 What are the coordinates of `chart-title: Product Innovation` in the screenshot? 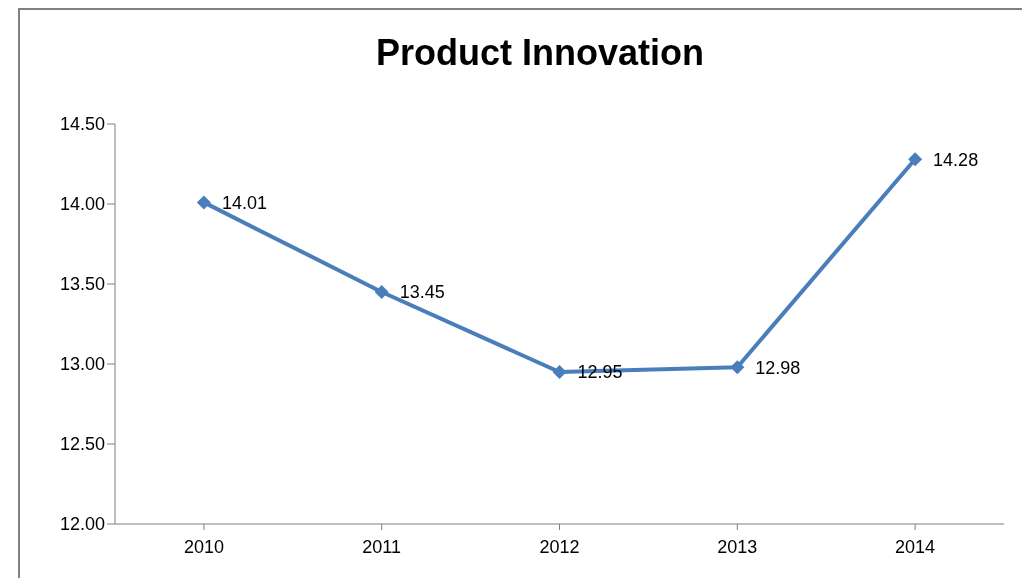 It's located at (540, 53).